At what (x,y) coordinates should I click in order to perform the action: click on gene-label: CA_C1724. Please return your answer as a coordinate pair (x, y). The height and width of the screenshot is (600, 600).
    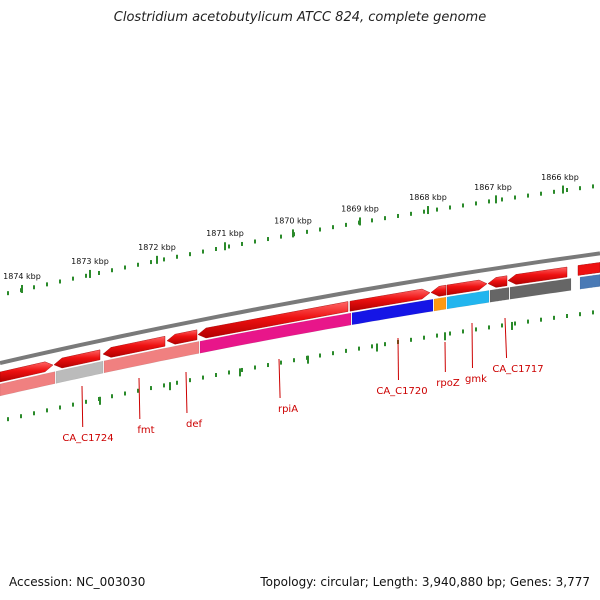
    Looking at the image, I should click on (87, 438).